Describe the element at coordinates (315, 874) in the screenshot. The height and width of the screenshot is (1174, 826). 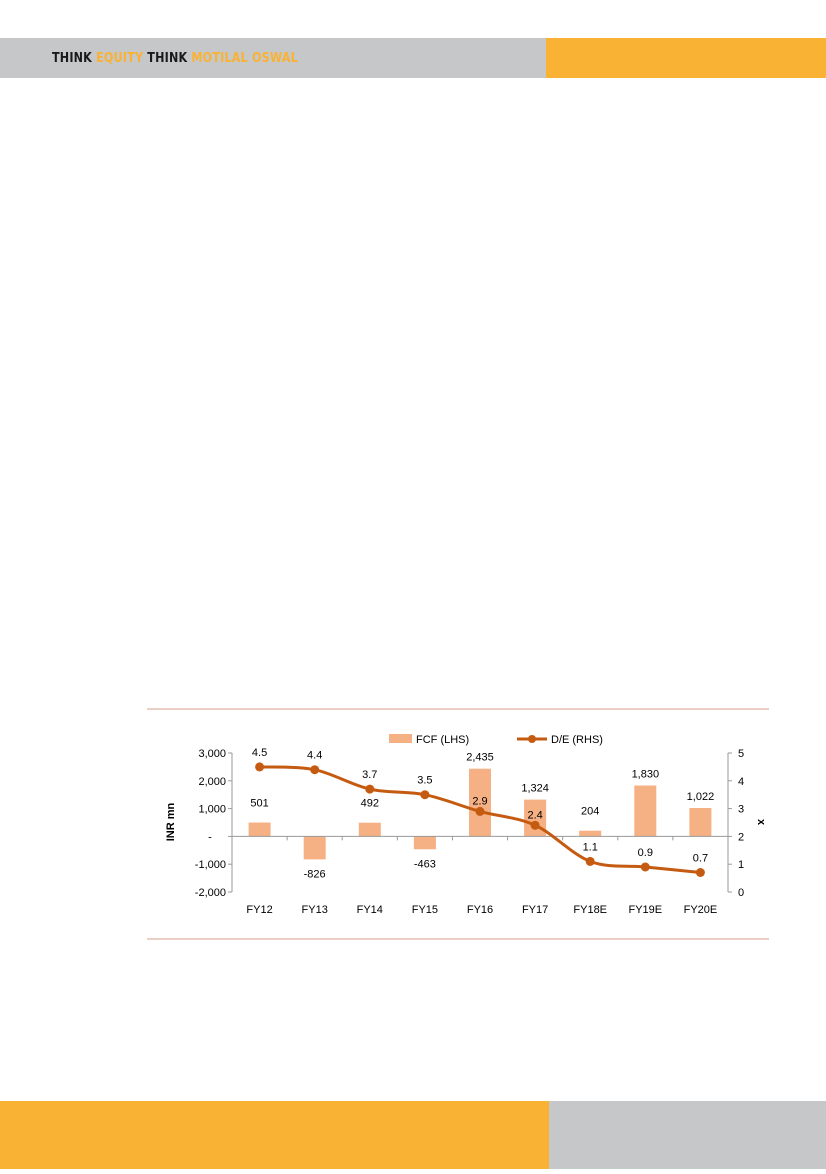
I see `fcf-data-label: -826` at that location.